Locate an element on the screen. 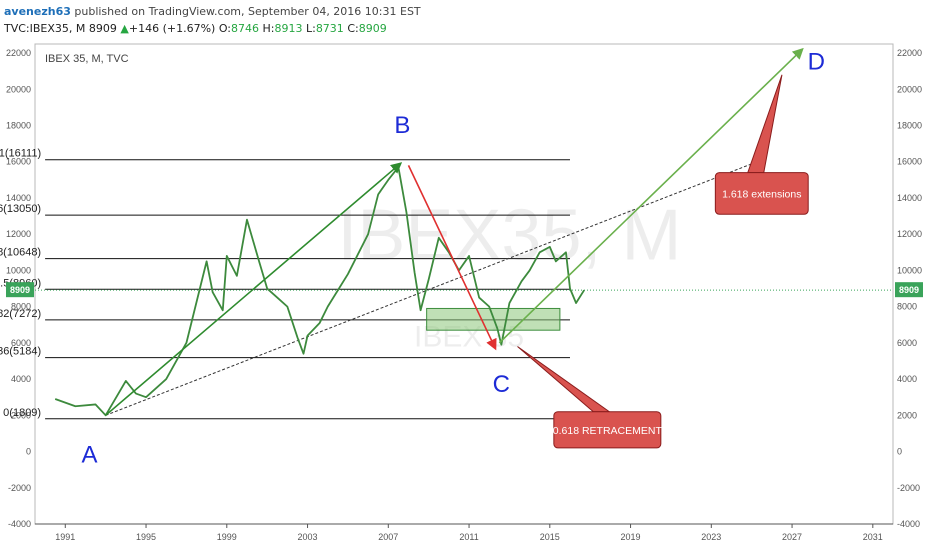 This screenshot has height=550, width=932. y-tick-label-right: 12000 is located at coordinates (909, 234).